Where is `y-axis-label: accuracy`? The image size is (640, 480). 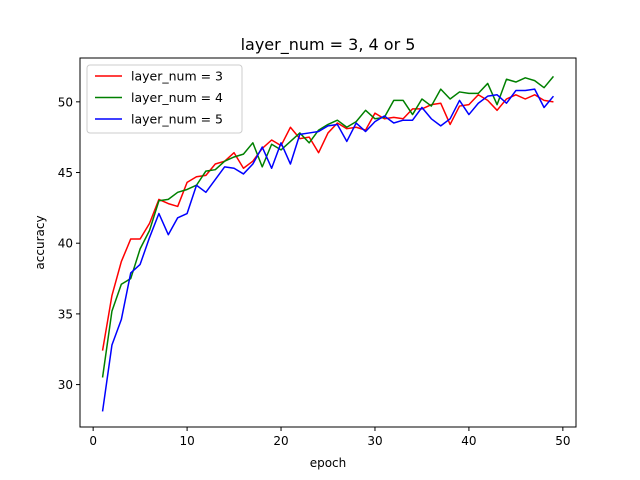 y-axis-label: accuracy is located at coordinates (40, 242).